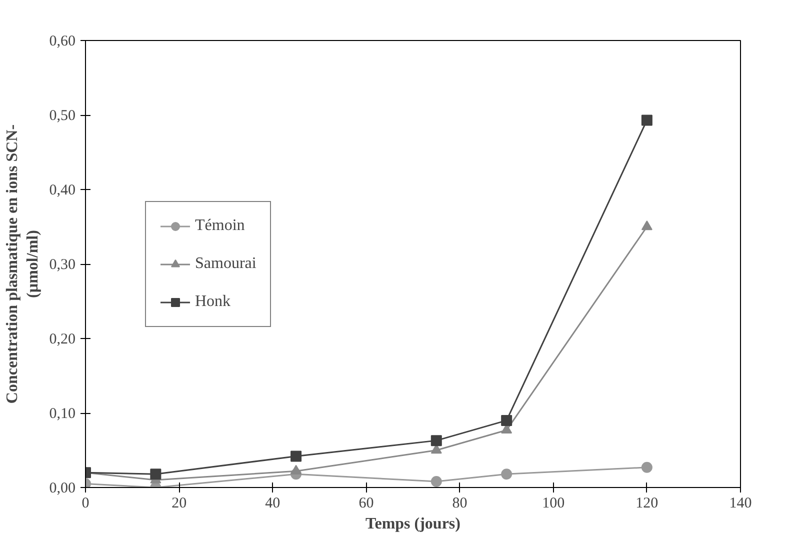 This screenshot has height=541, width=791. I want to click on y-tick-label: 0,40, so click(62, 190).